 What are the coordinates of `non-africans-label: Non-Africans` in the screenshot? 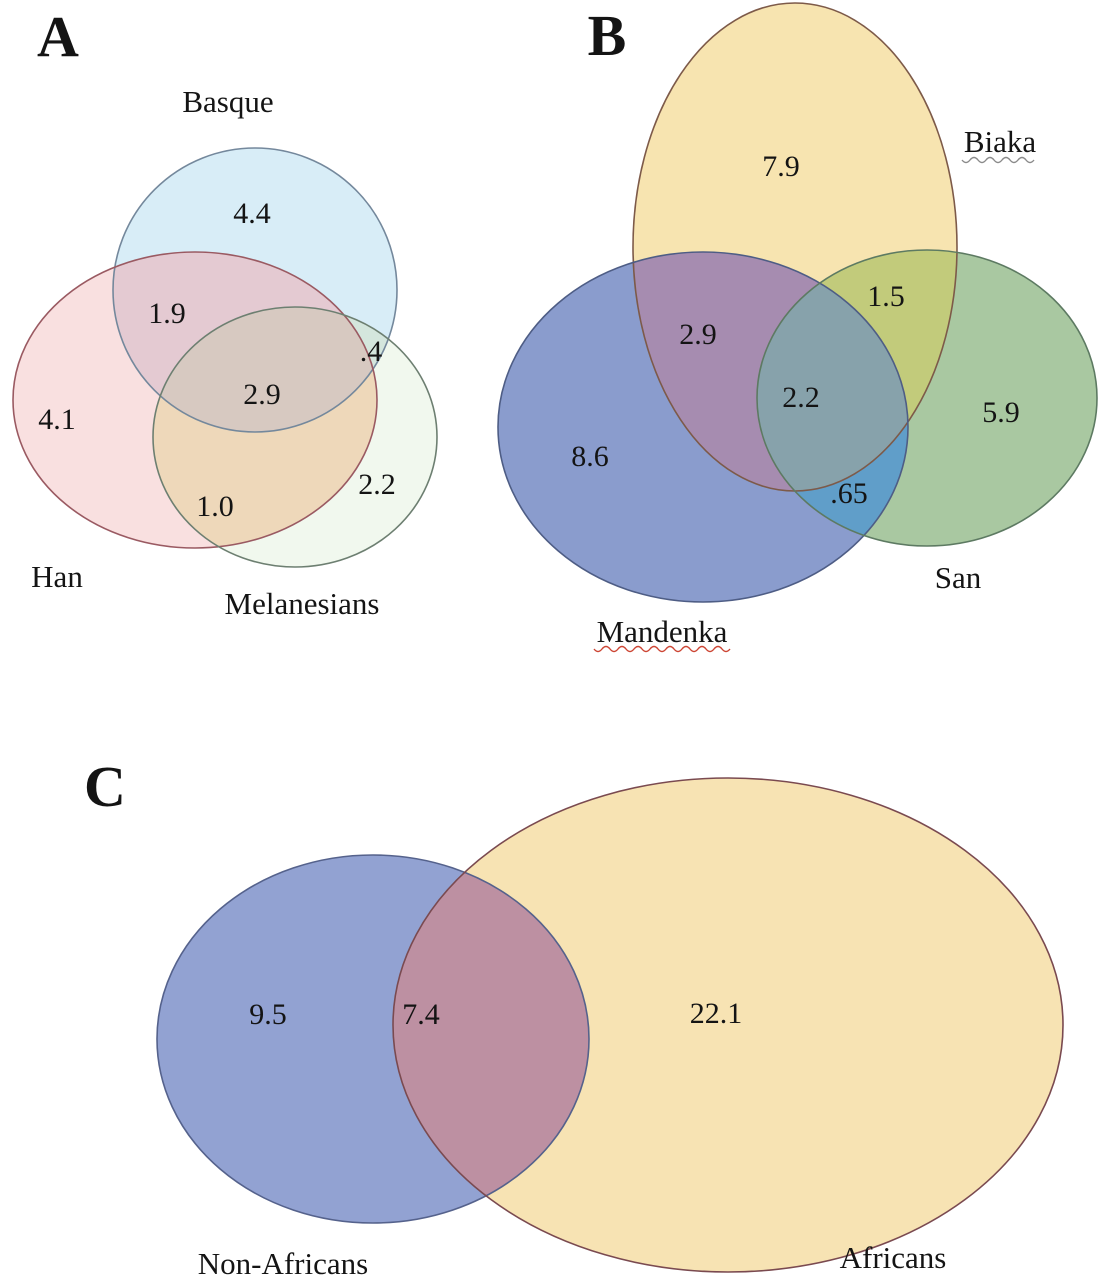 It's located at (283, 1263).